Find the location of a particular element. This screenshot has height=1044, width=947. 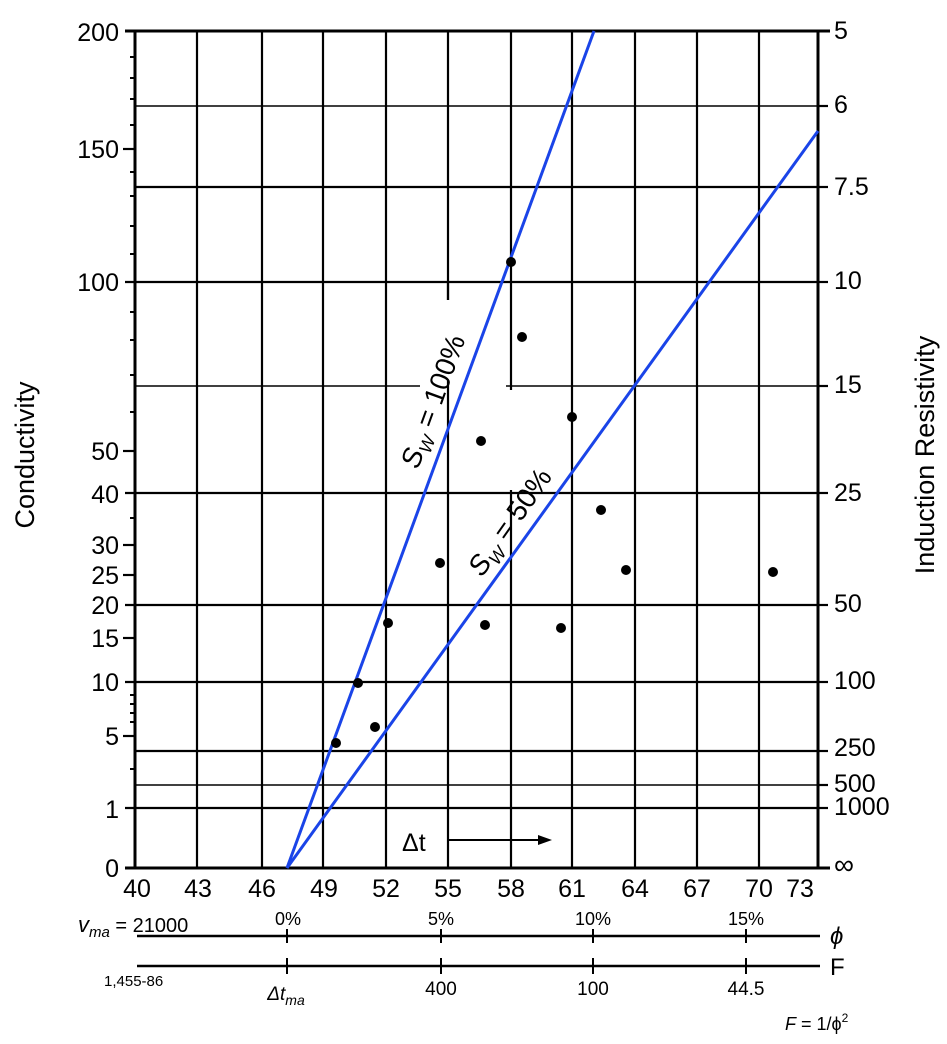

right-tick-labels: 5 6 7.5 10 15 25 50 100 250 500 1000 ∞ is located at coordinates (862, 448).